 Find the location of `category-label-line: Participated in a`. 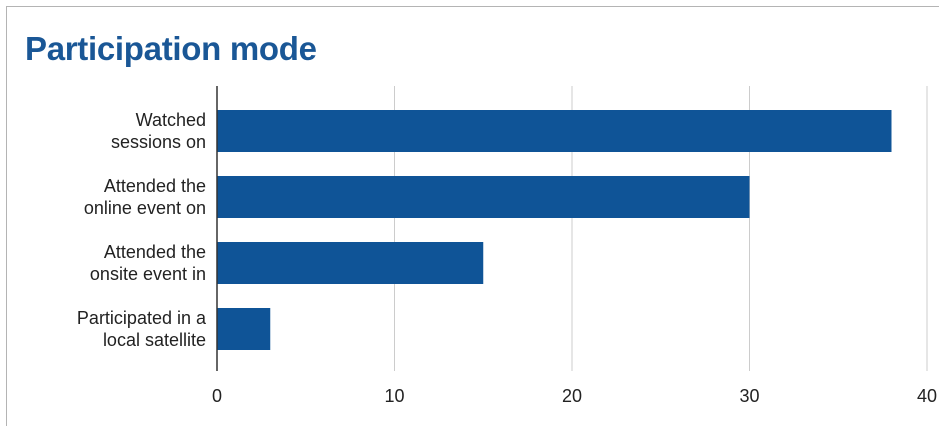

category-label-line: Participated in a is located at coordinates (142, 318).